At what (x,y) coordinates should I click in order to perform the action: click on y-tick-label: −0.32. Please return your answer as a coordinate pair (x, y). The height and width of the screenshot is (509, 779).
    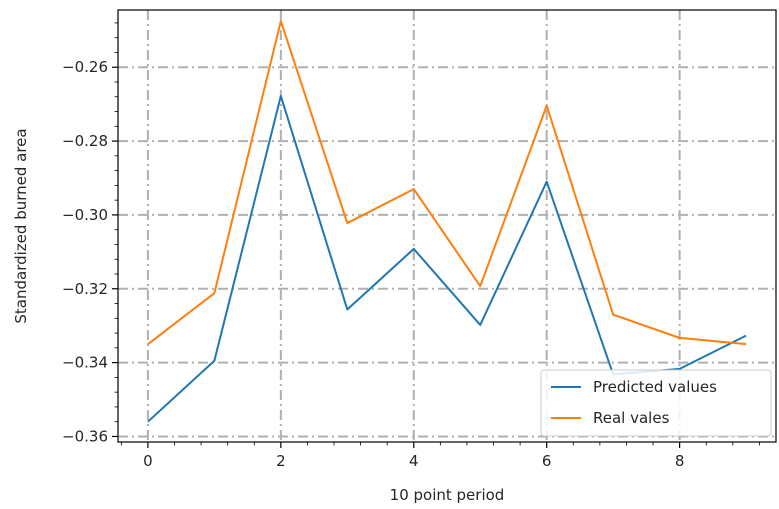
    Looking at the image, I should click on (85, 289).